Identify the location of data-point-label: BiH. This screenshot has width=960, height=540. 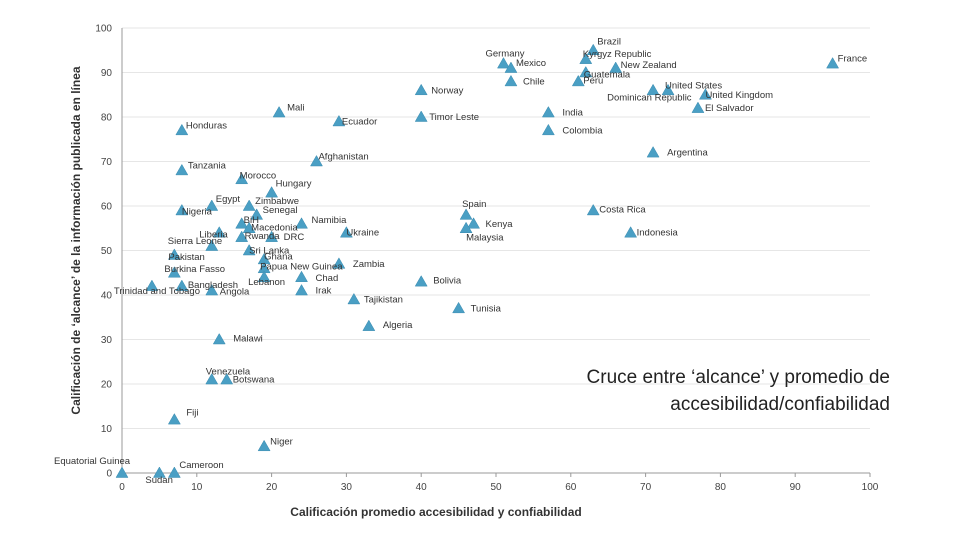
(251, 220).